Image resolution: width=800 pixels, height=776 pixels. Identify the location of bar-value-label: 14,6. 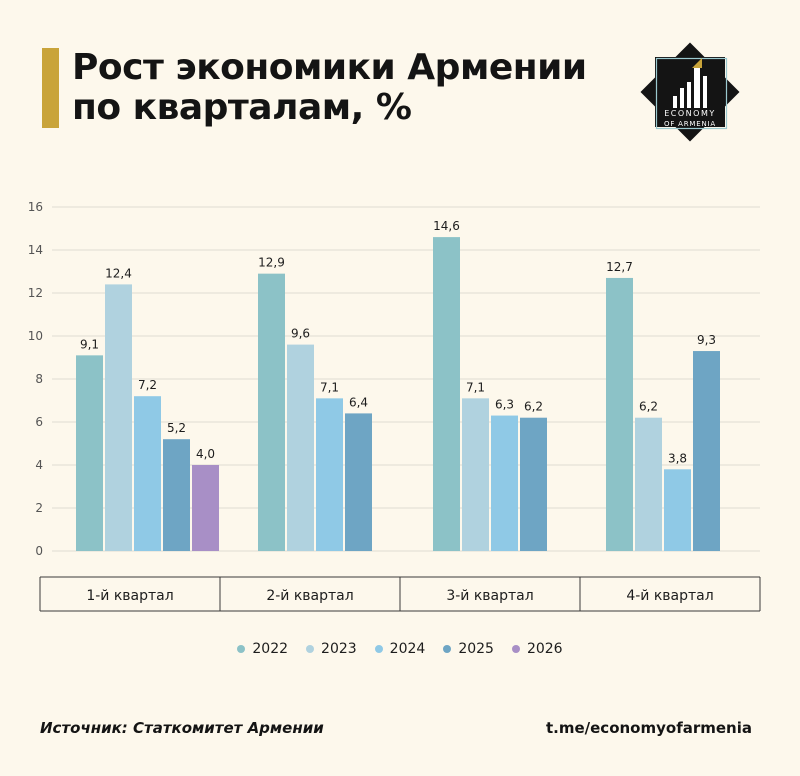
(446, 226).